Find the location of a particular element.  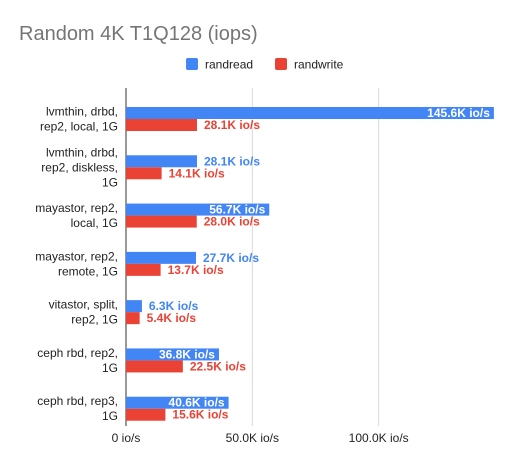

category-label: vitastor, split, is located at coordinates (83, 305).